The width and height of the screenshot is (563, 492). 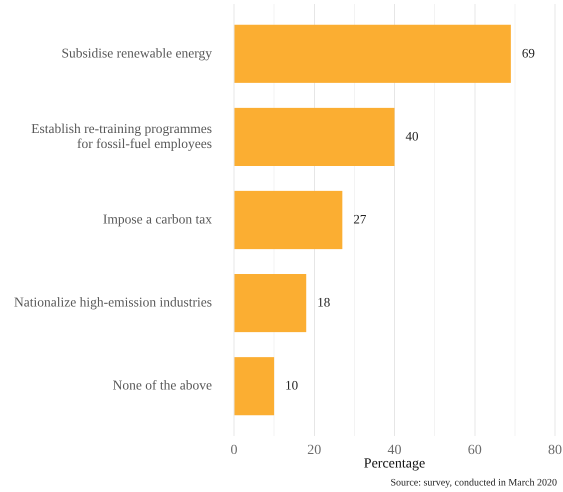 What do you see at coordinates (291, 385) in the screenshot?
I see `data-label: 10` at bounding box center [291, 385].